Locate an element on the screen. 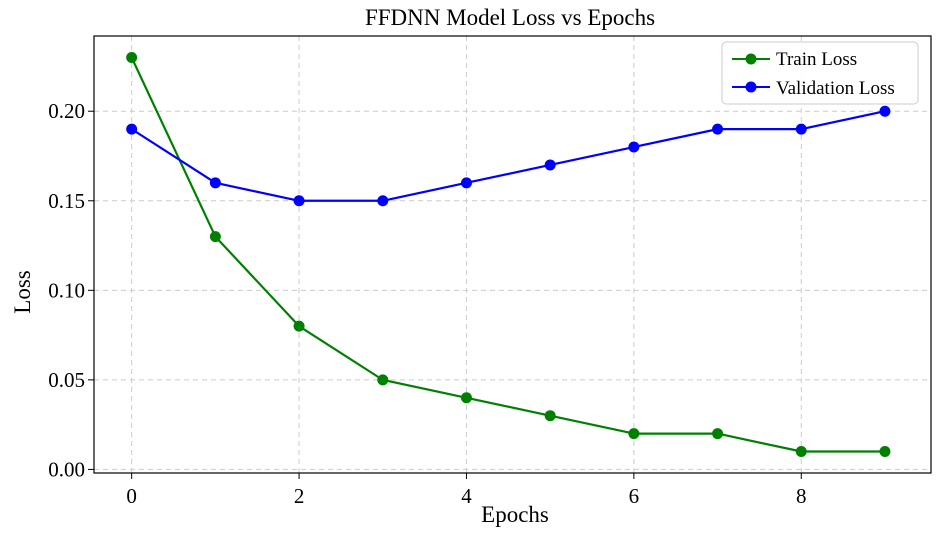 Image resolution: width=940 pixels, height=539 pixels. y-axis-label: Loss is located at coordinates (22, 292).